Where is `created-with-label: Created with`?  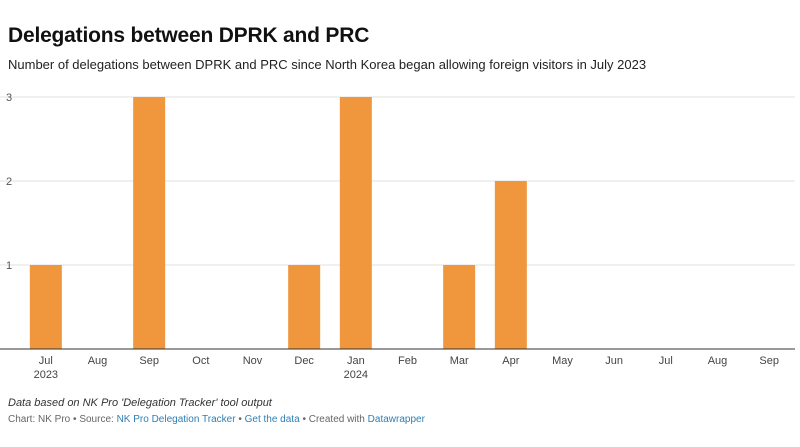 created-with-label: Created with is located at coordinates (336, 419).